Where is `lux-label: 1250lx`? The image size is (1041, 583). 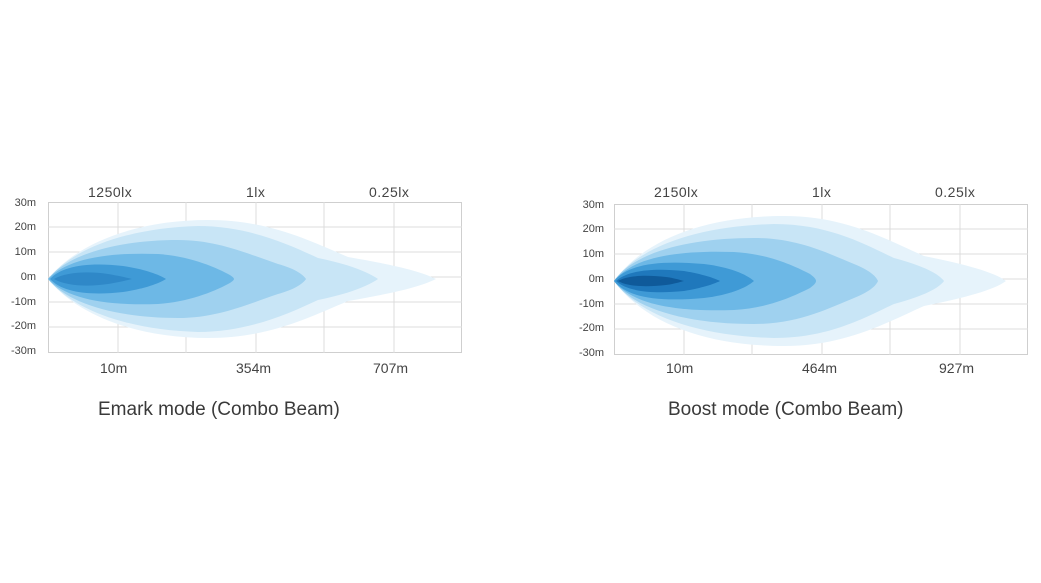 lux-label: 1250lx is located at coordinates (110, 192).